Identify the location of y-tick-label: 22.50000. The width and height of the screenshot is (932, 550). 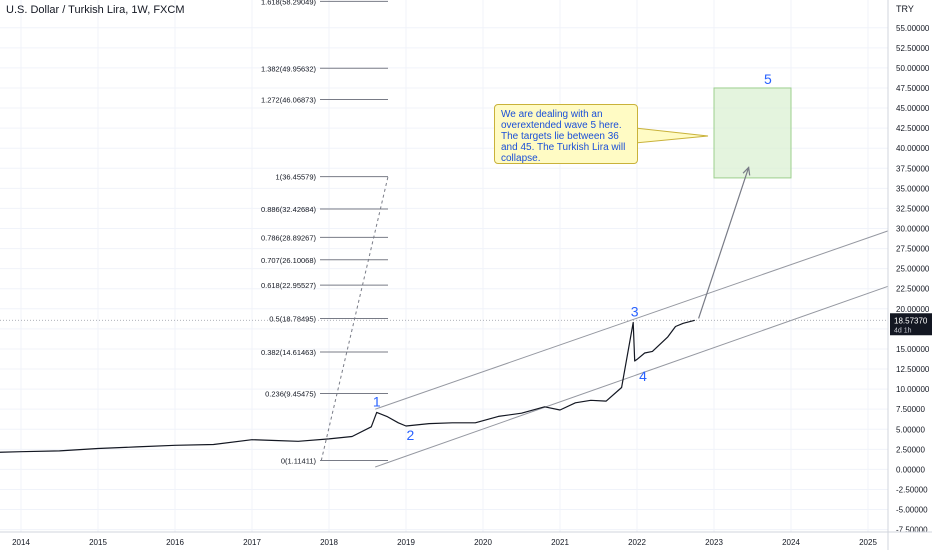
(913, 289).